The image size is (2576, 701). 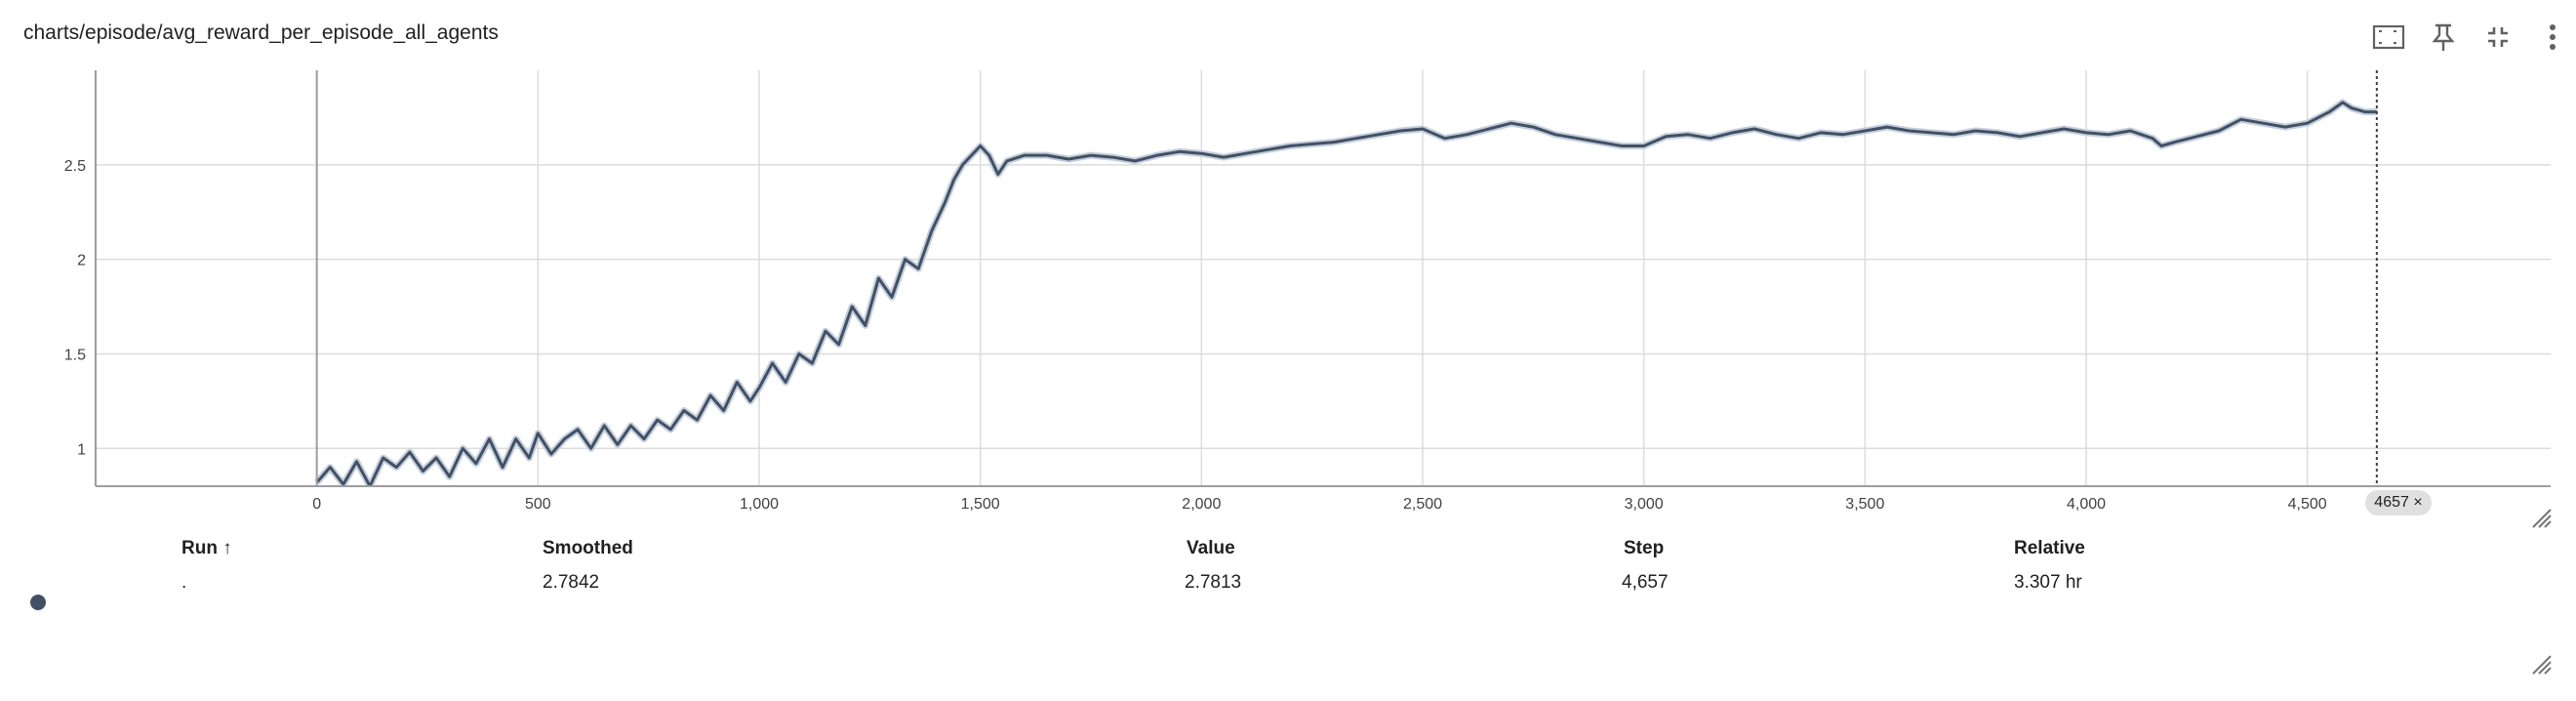 What do you see at coordinates (2086, 504) in the screenshot?
I see `x-tick-label: 4,000` at bounding box center [2086, 504].